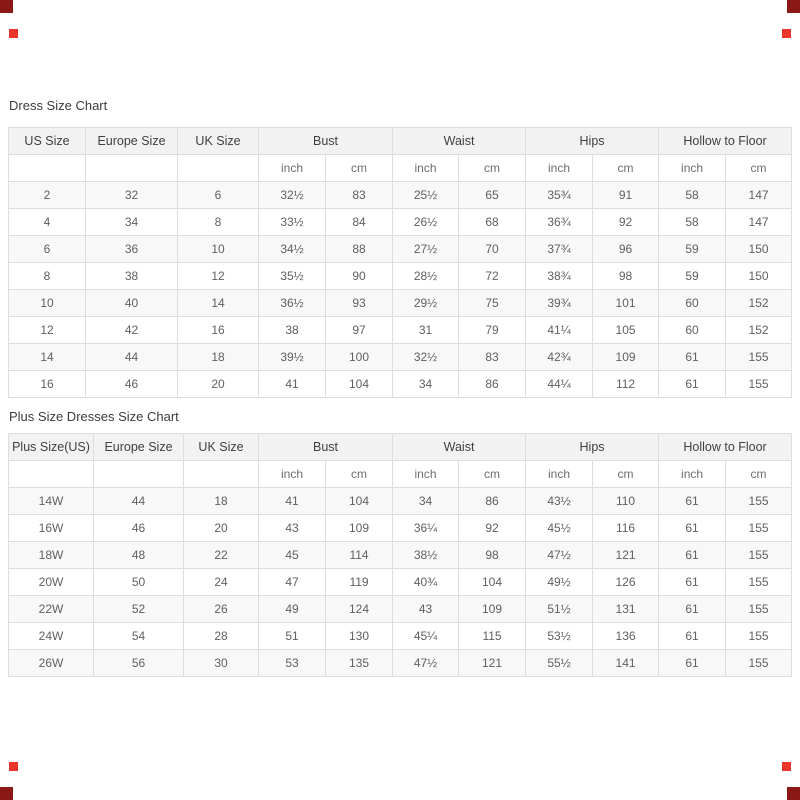  Describe the element at coordinates (400, 636) in the screenshot. I see `table-row: 24W 54 28 51 130 45¼ 115 53½ 136 61 155` at that location.